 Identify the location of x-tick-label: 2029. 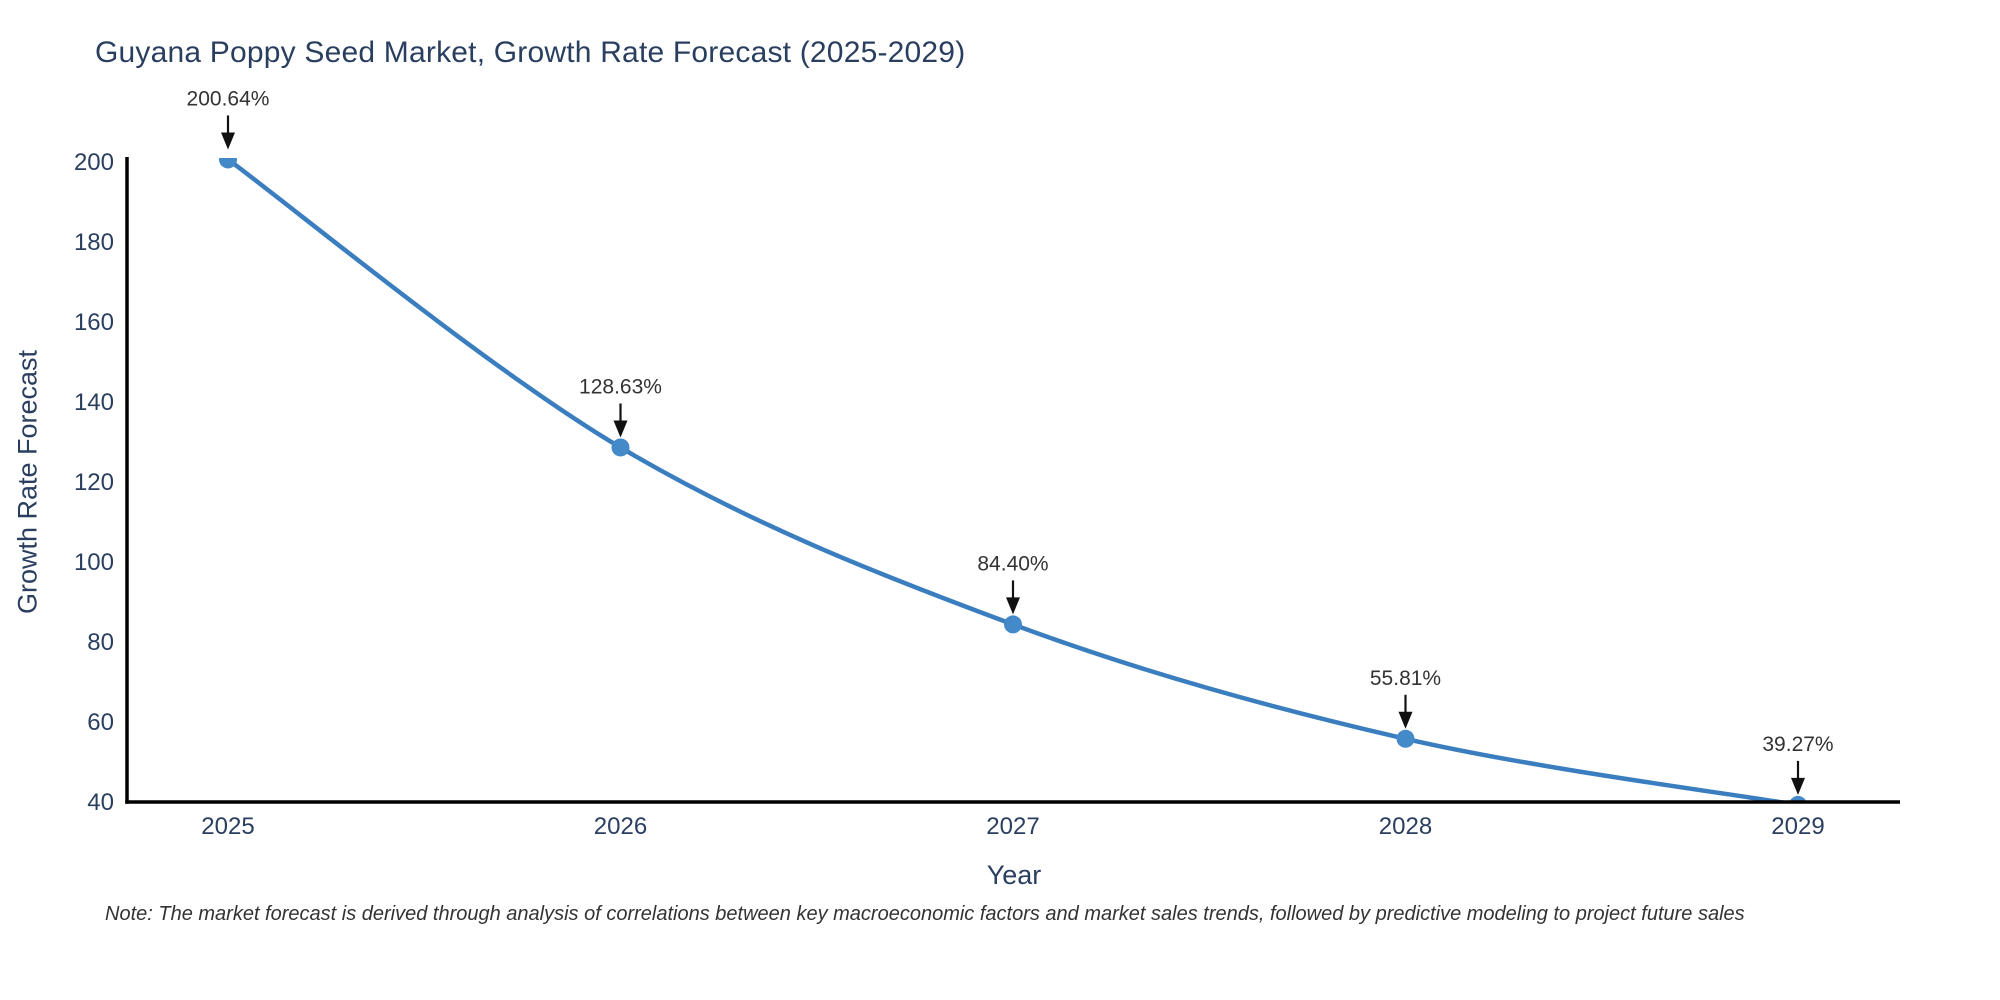
(1797, 826).